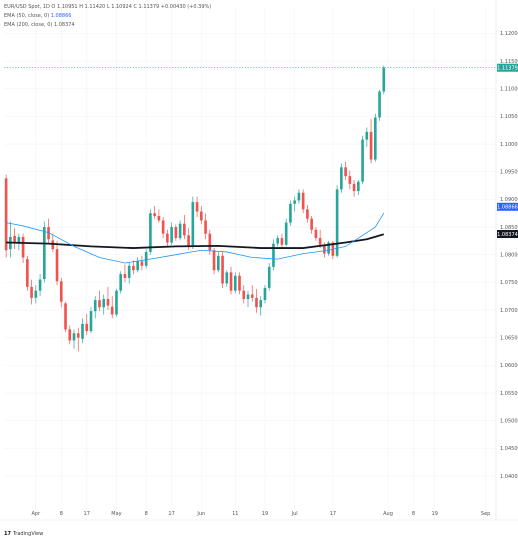  What do you see at coordinates (200, 514) in the screenshot?
I see `time-tick-label: Jun` at bounding box center [200, 514].